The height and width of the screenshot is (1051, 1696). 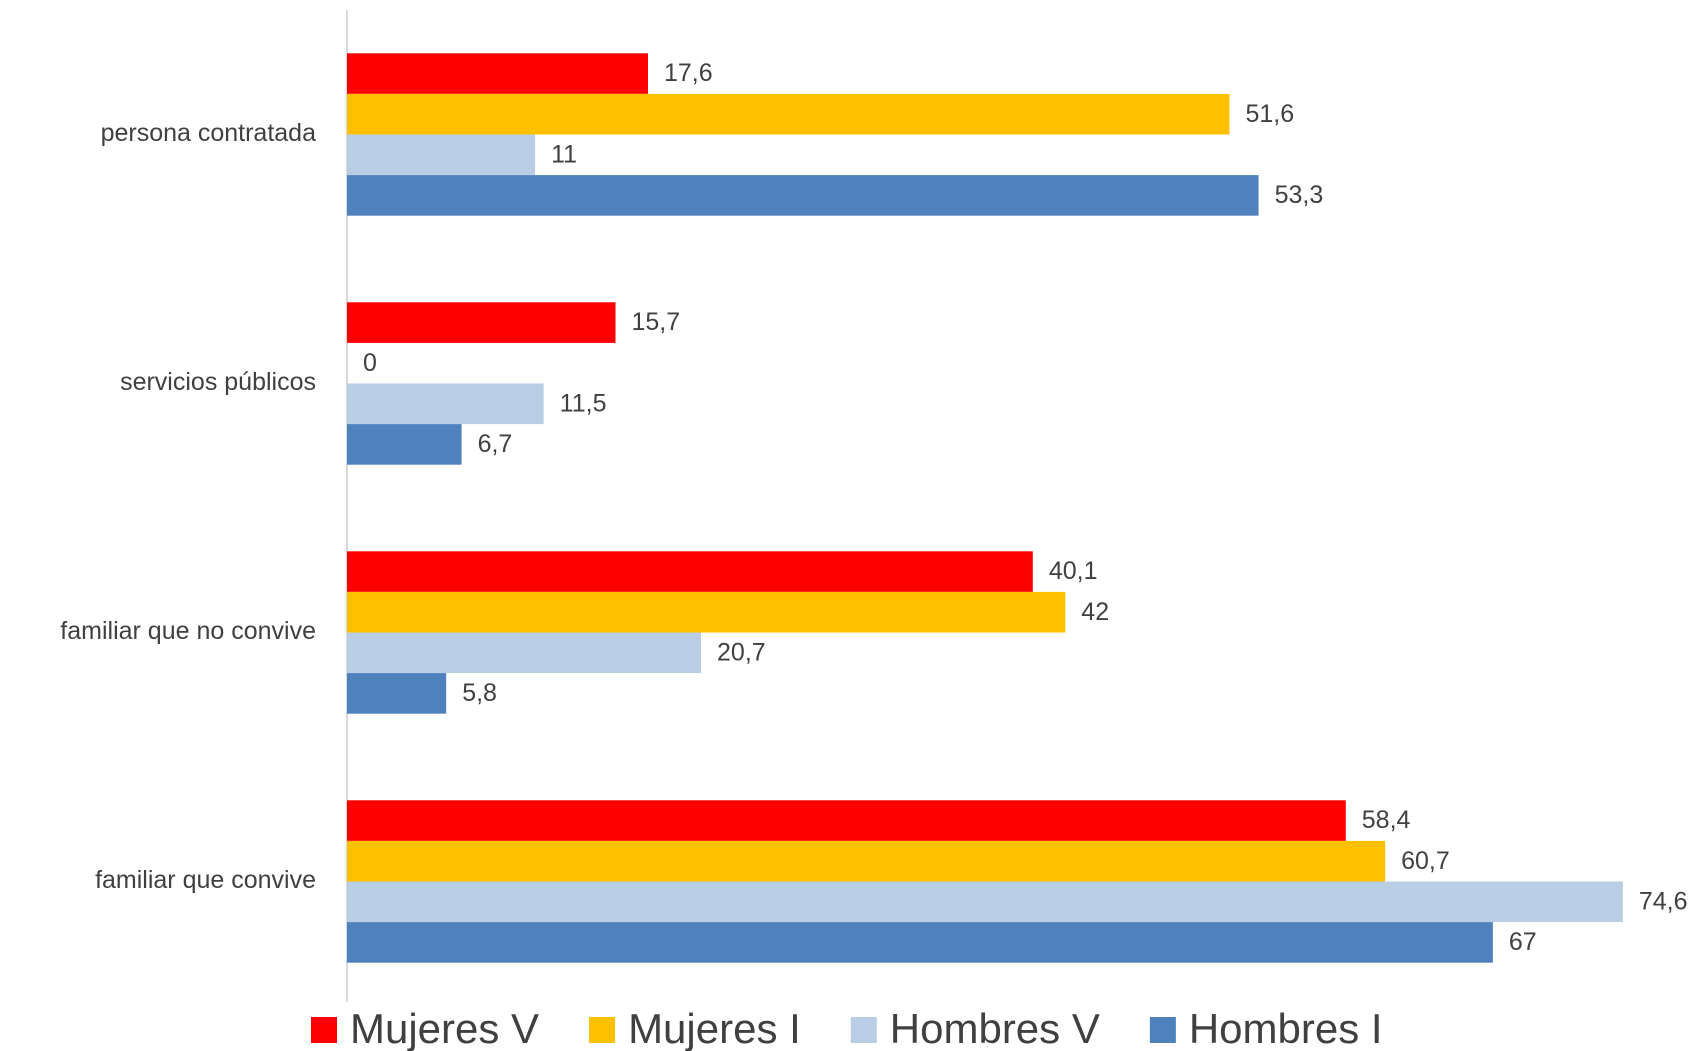 What do you see at coordinates (656, 322) in the screenshot?
I see `data-label: 15,7` at bounding box center [656, 322].